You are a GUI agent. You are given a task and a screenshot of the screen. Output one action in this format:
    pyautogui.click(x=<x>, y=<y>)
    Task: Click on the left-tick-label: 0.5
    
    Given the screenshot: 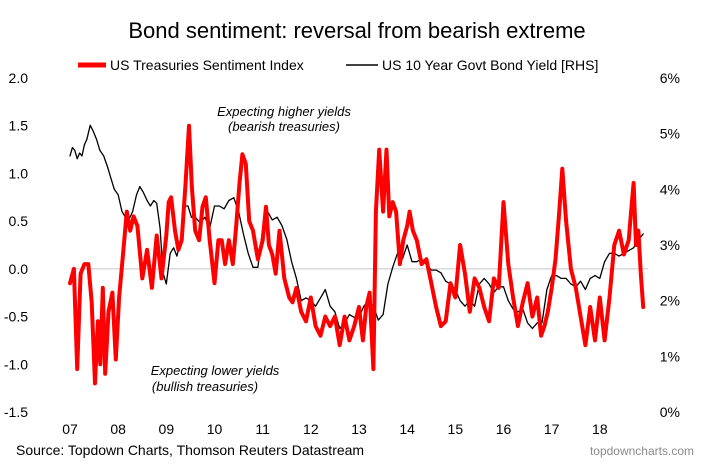 What is the action you would take?
    pyautogui.click(x=19, y=221)
    